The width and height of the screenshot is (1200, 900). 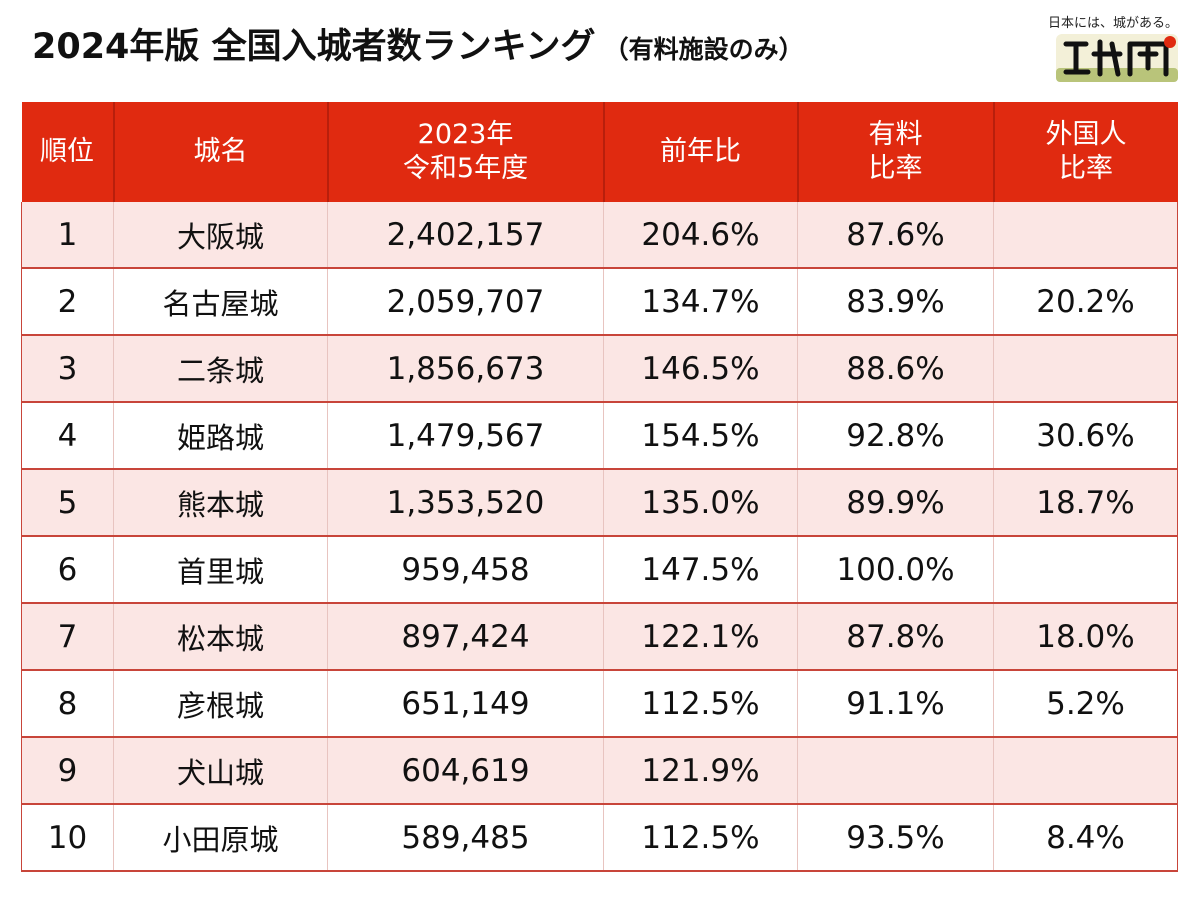 I want to click on rank-cell: 1, so click(x=67, y=235).